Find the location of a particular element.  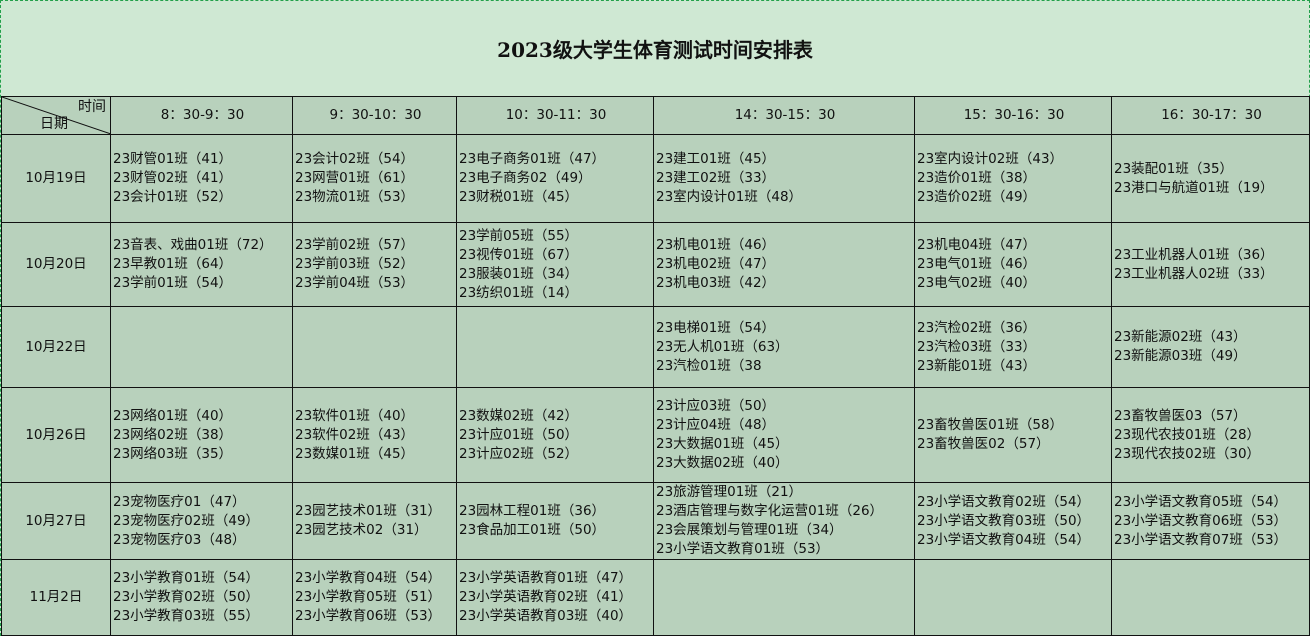

class-entry: 23汽检01班（38 is located at coordinates (709, 365).